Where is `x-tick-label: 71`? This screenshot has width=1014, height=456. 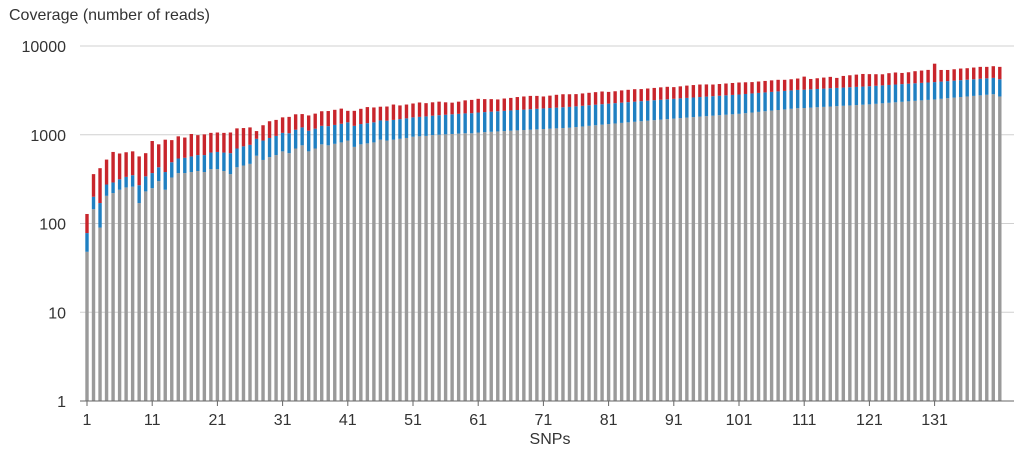 x-tick-label: 71 is located at coordinates (544, 420).